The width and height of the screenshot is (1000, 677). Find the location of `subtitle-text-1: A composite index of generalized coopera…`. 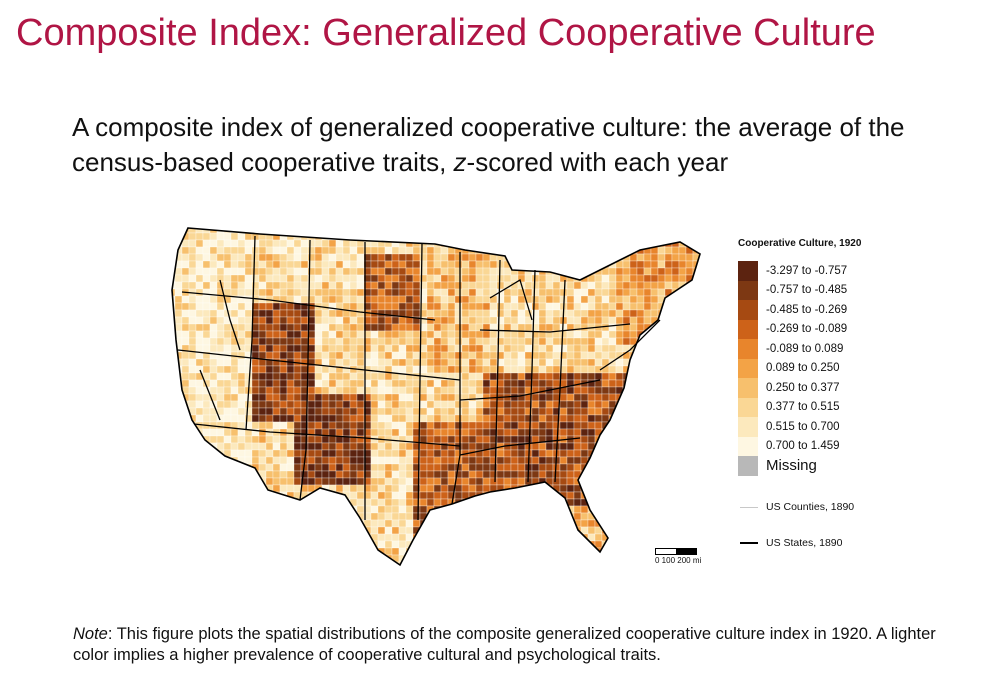

subtitle-text-1: A composite index of generalized coopera… is located at coordinates (488, 144).